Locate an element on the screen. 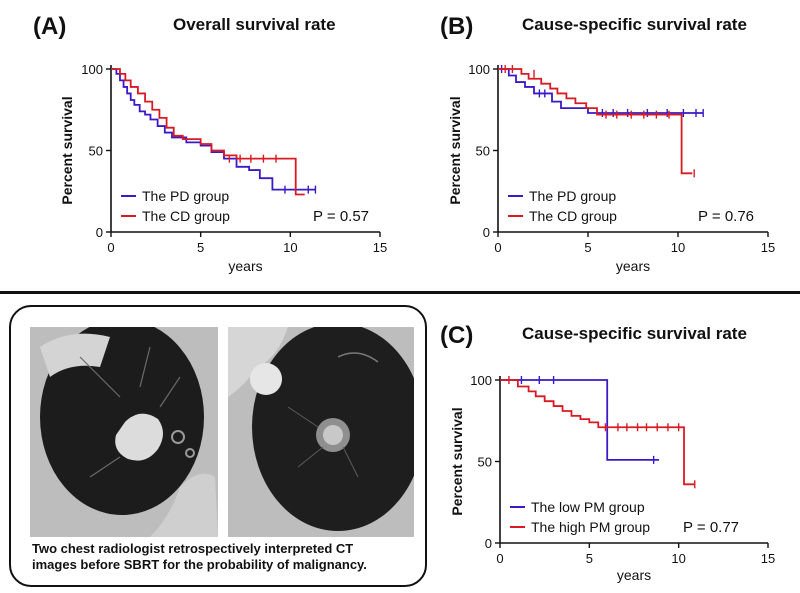  chart-c-x-axis-label: years is located at coordinates (634, 575).